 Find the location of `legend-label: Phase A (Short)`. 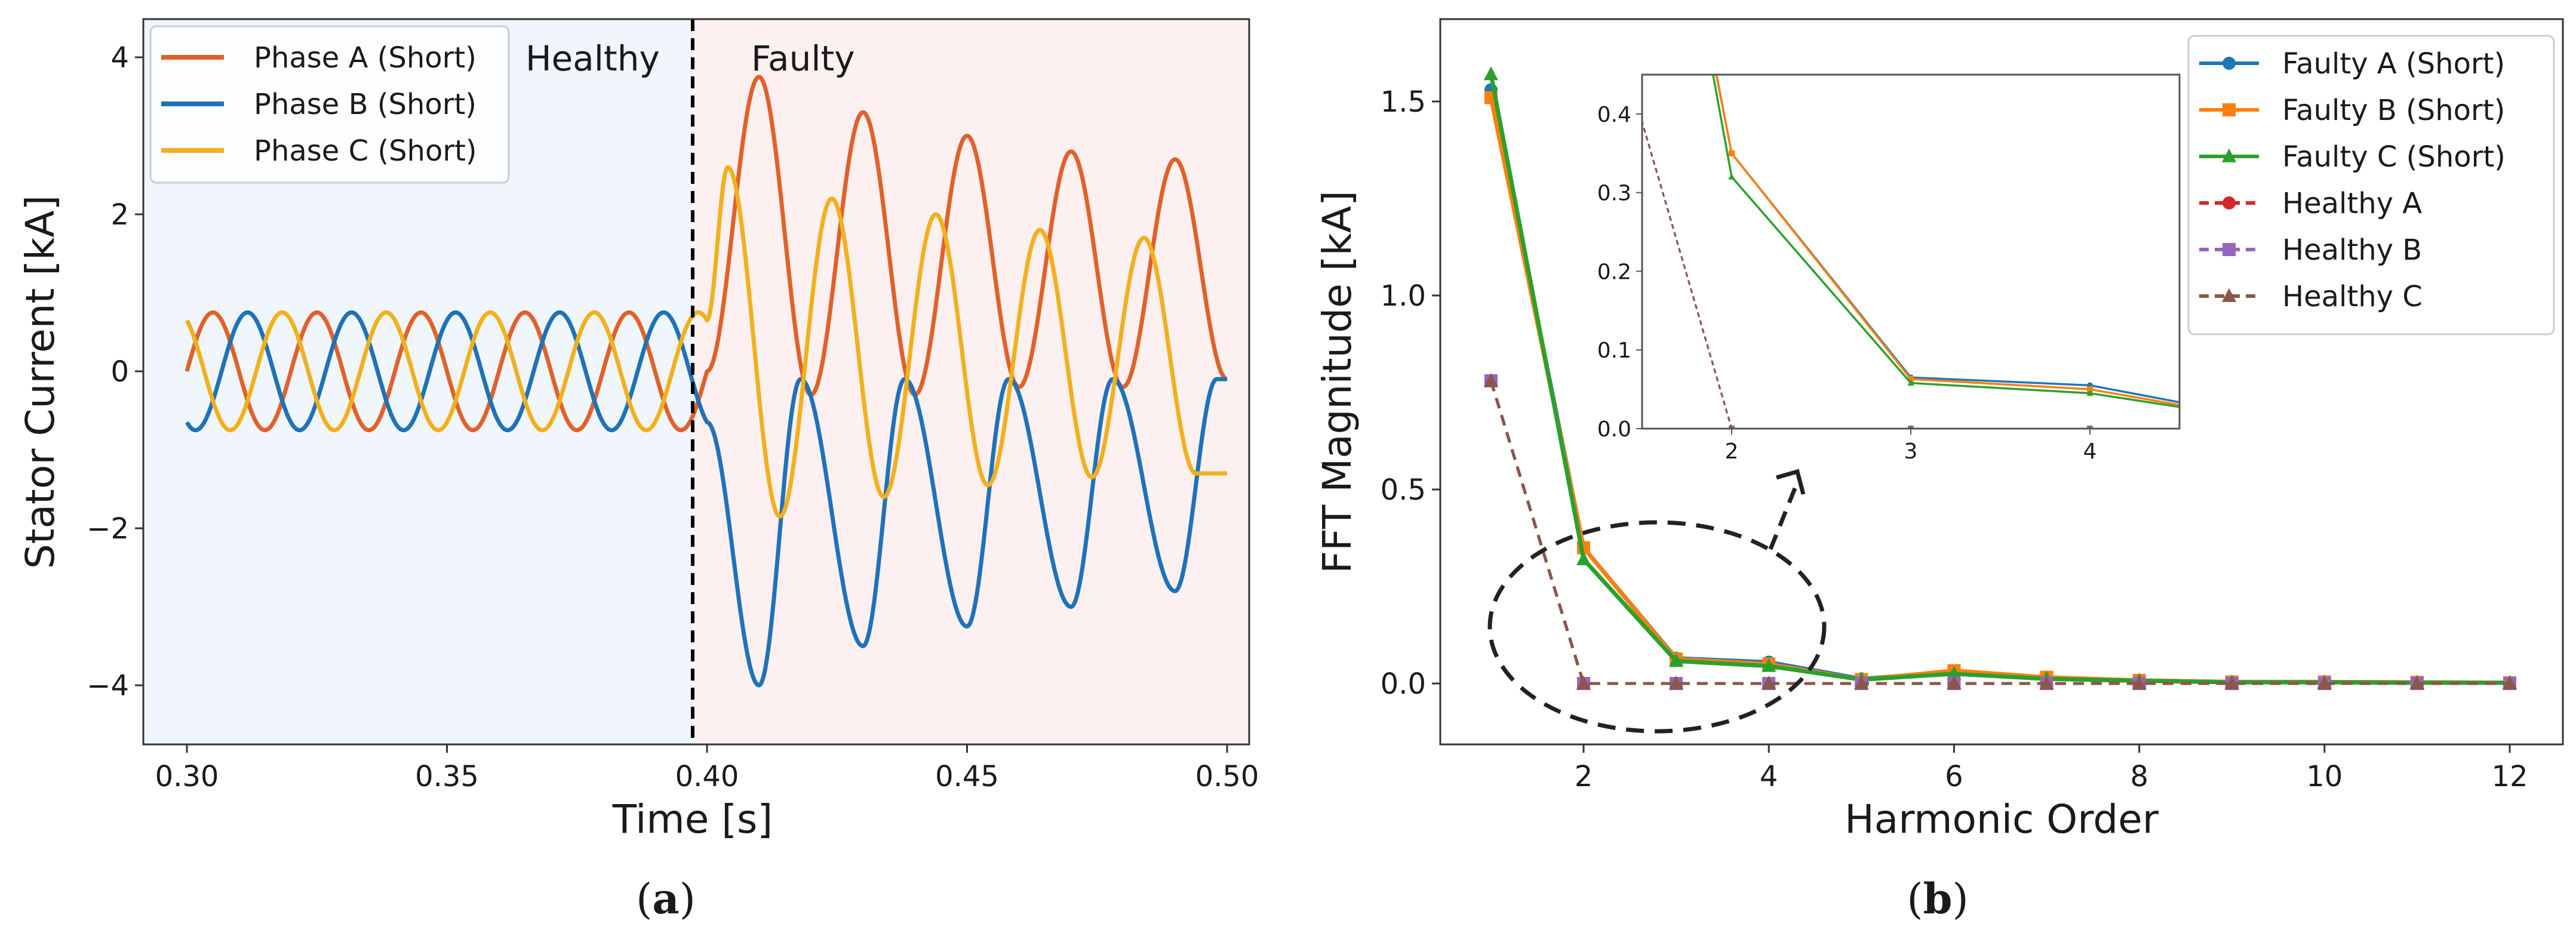

legend-label: Phase A (Short) is located at coordinates (365, 58).